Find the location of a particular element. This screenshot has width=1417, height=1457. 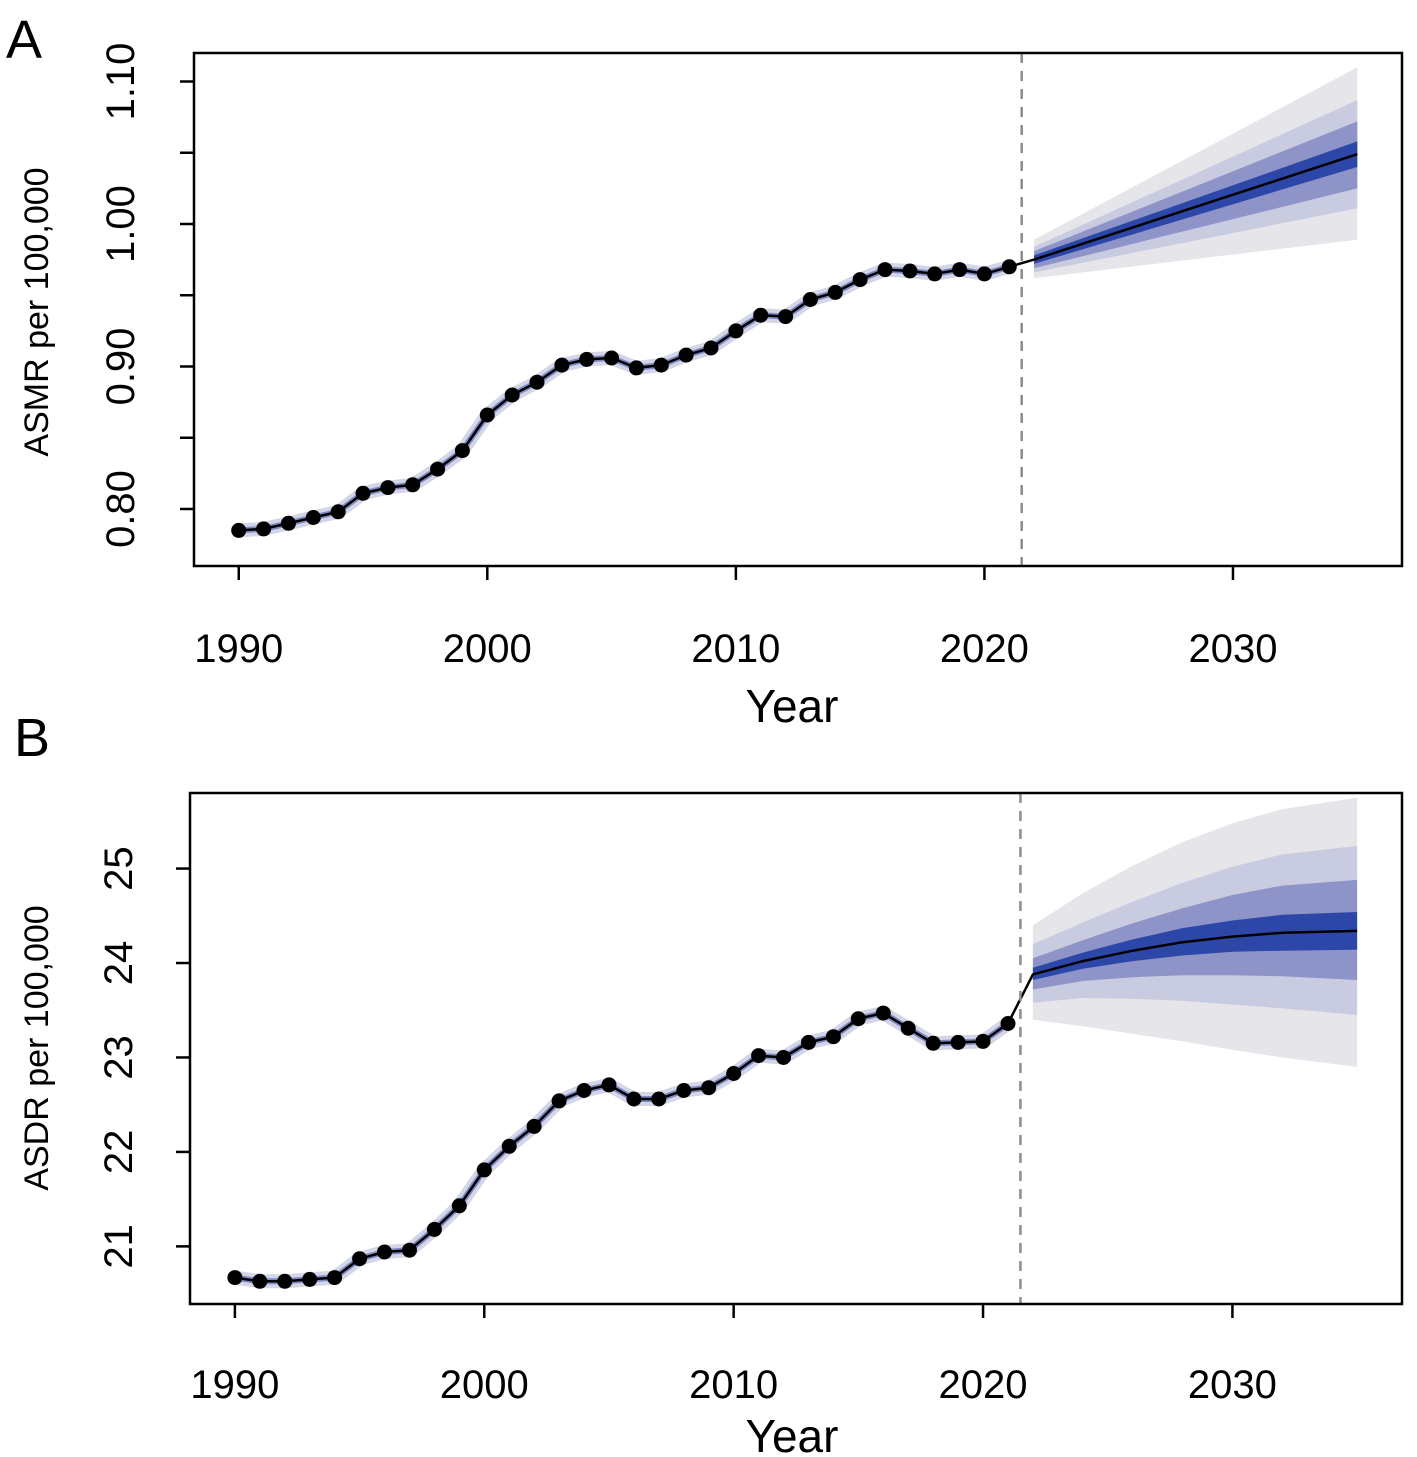

panel-a-x-tick-label: 2000 is located at coordinates (487, 649).